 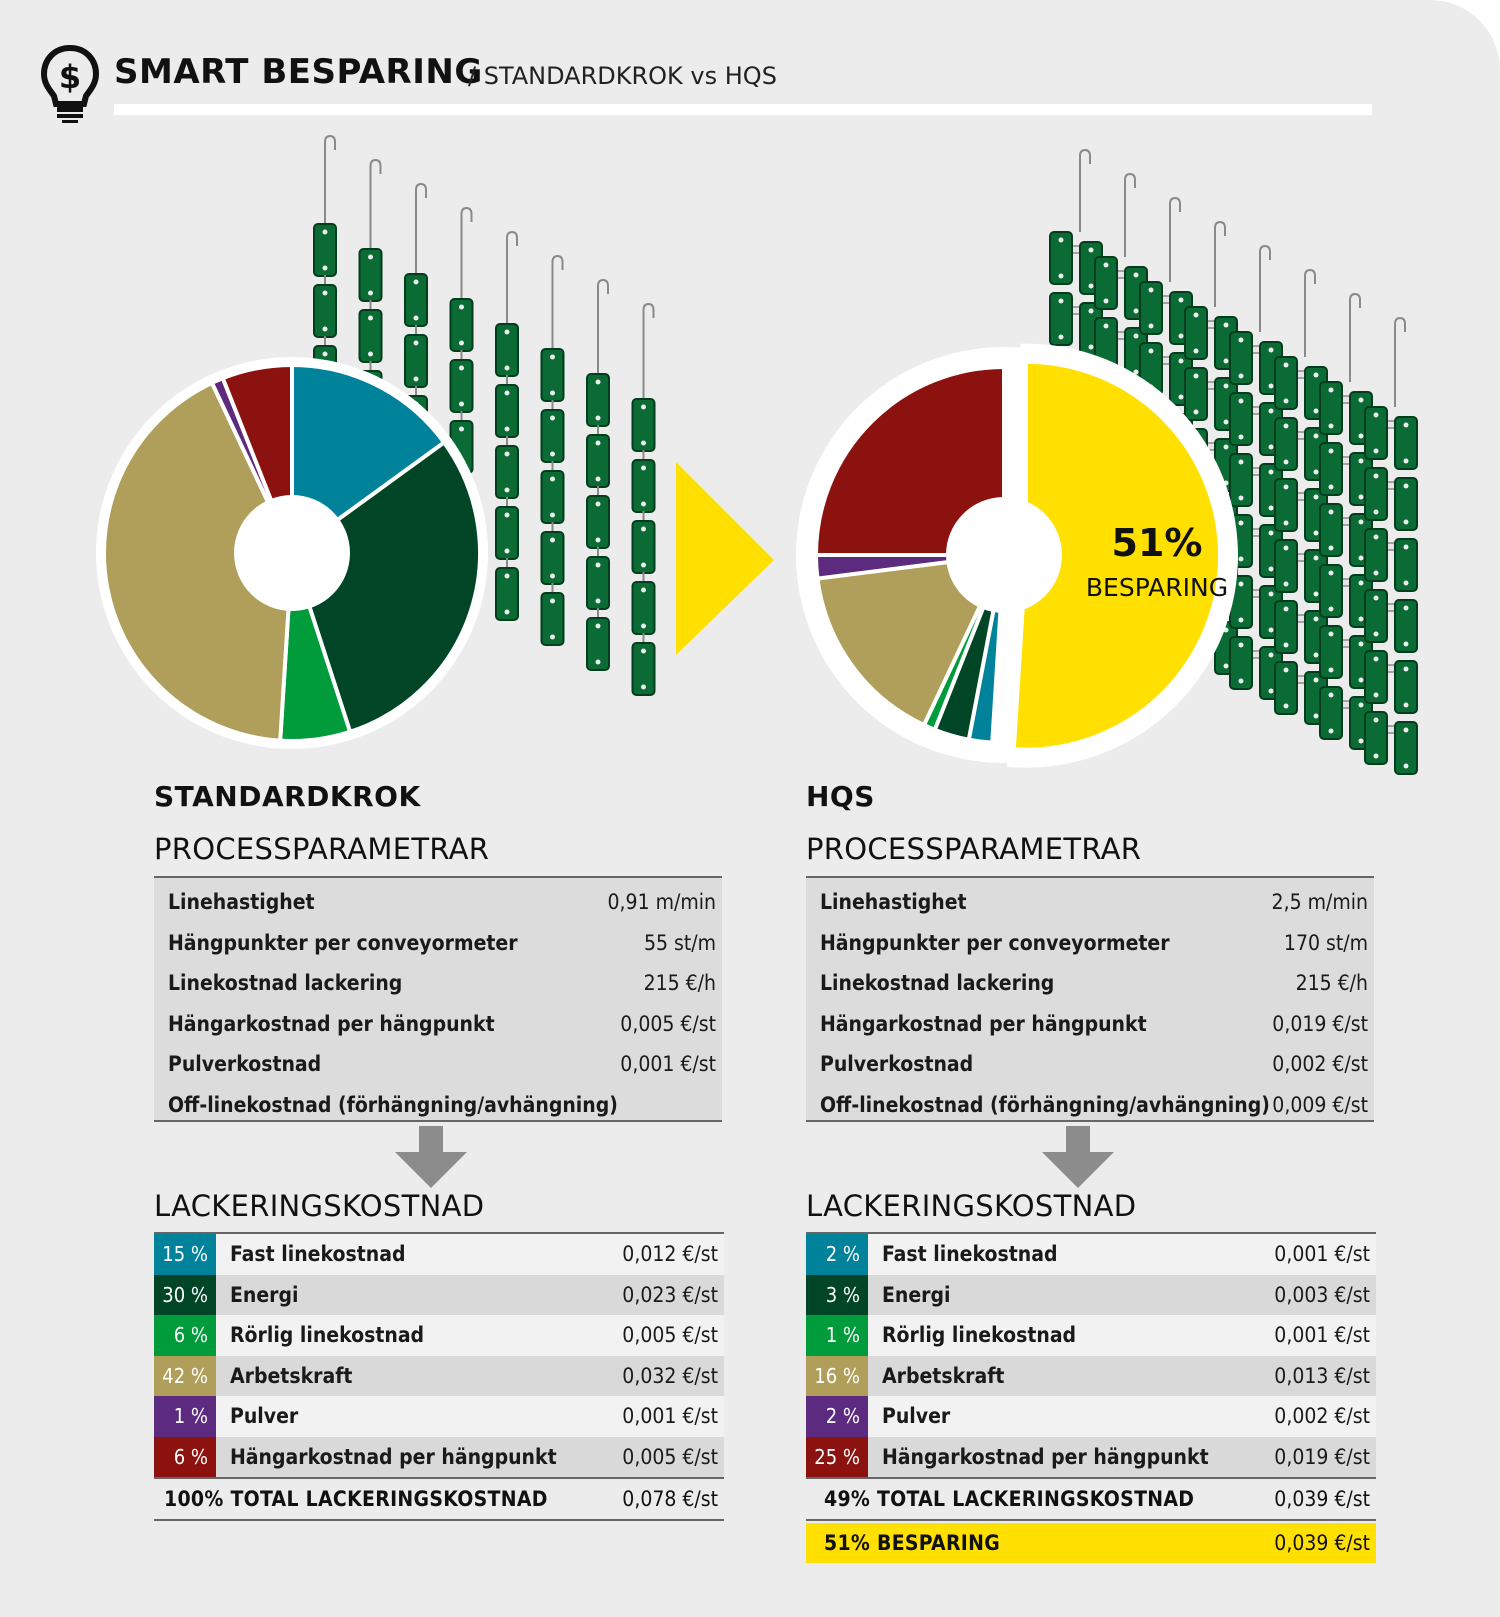 What do you see at coordinates (438, 1064) in the screenshot?
I see `param-row: Pulverkostnad 0,001 €/st` at bounding box center [438, 1064].